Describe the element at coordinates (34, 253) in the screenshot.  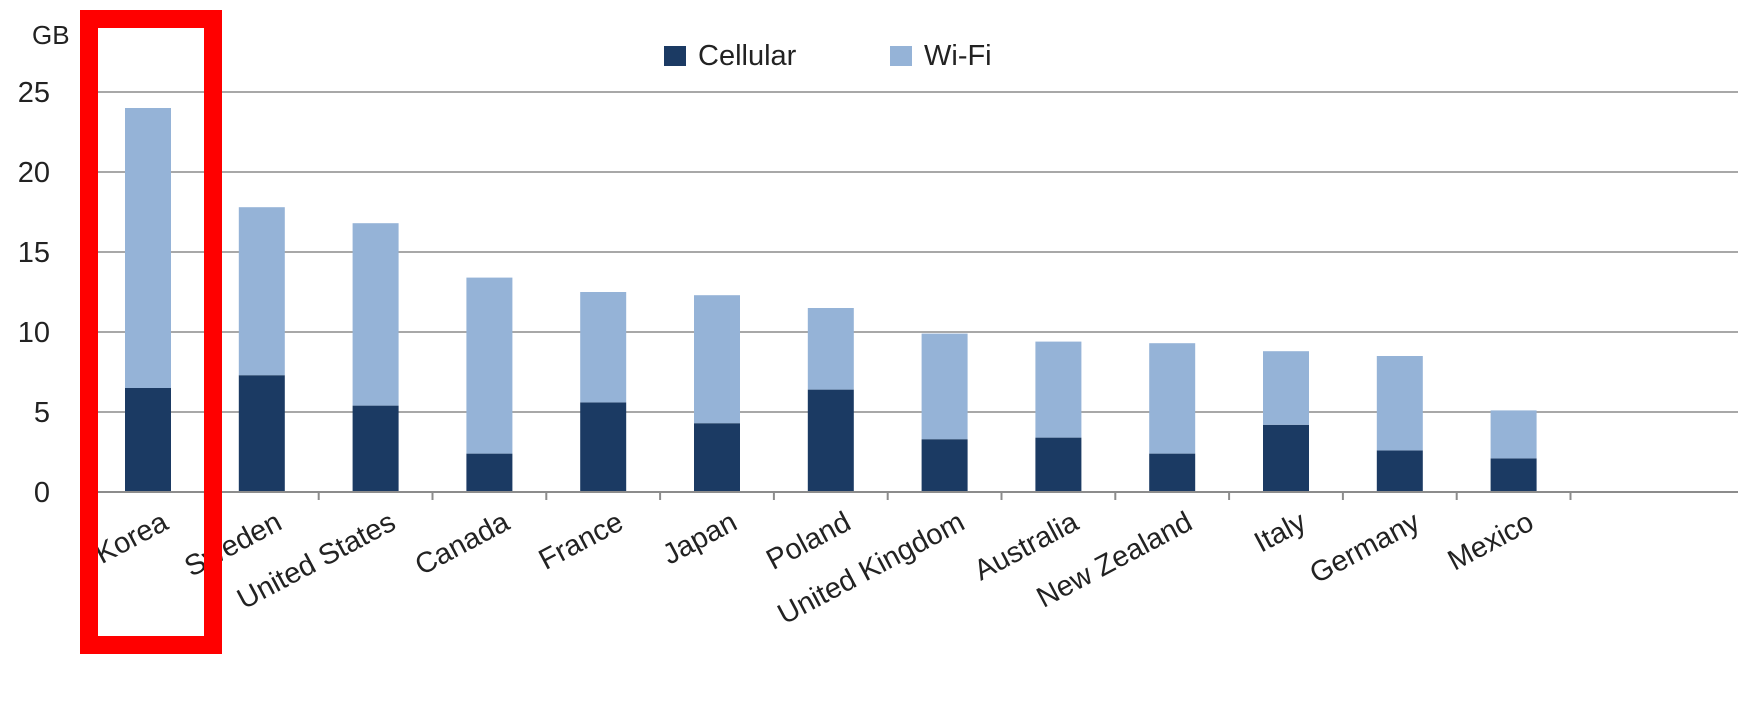
I see `y-tick-label: 15` at that location.